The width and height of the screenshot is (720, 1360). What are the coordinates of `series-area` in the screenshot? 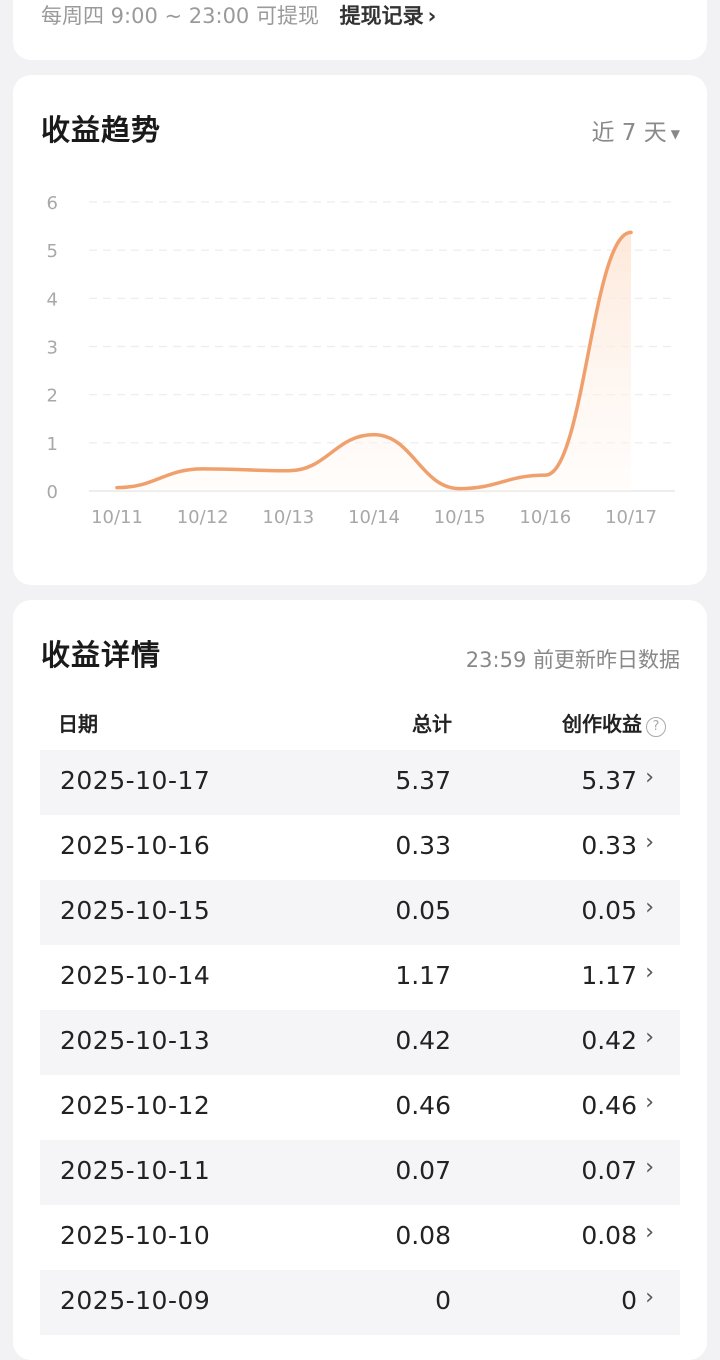 It's located at (374, 361).